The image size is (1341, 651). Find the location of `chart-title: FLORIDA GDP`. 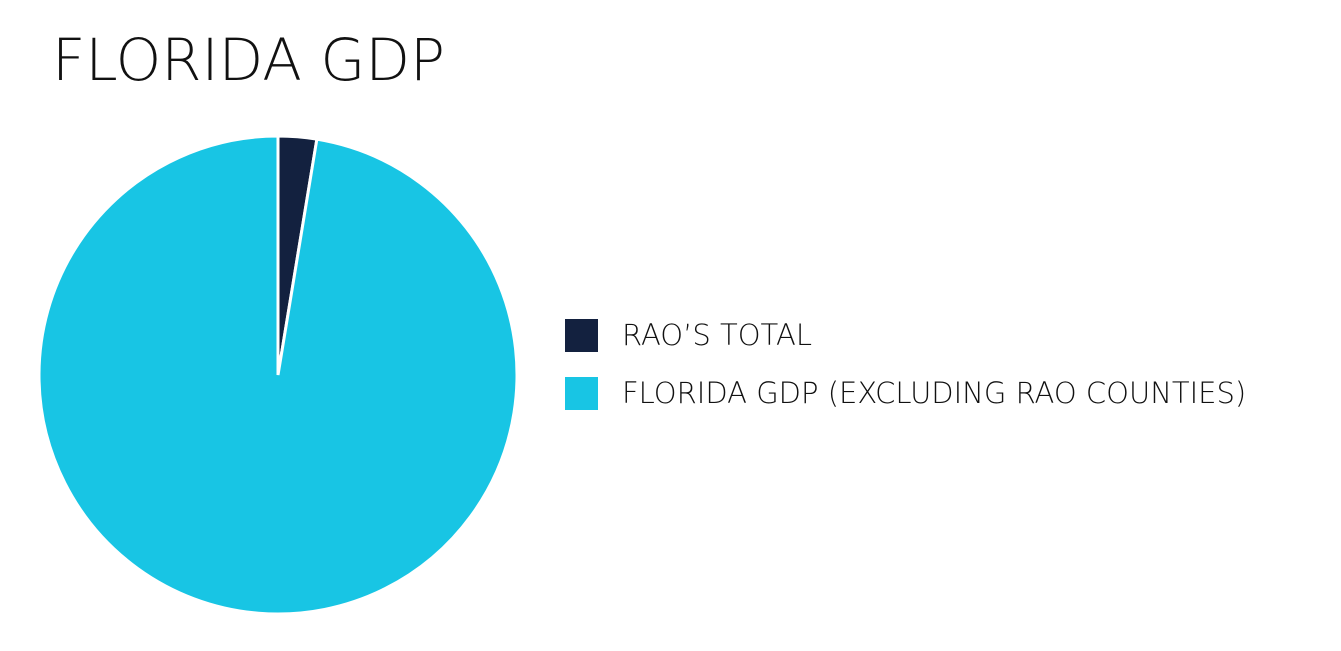

chart-title: FLORIDA GDP is located at coordinates (248, 60).